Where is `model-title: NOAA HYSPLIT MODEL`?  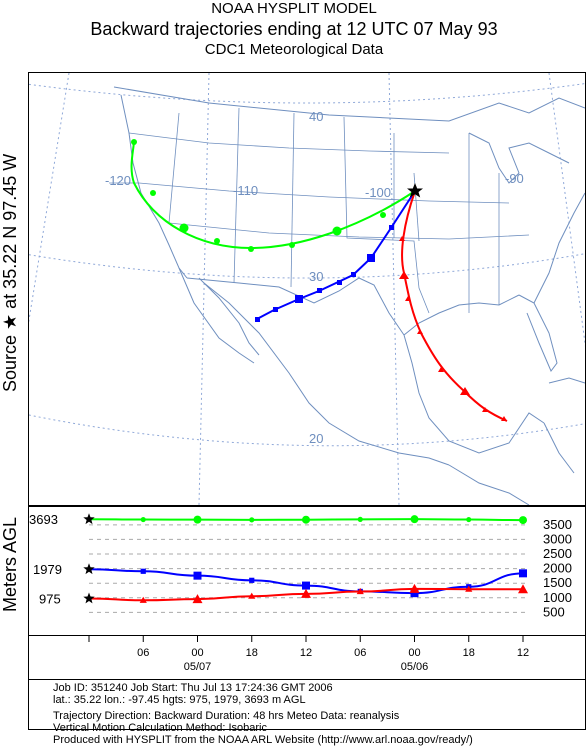
model-title: NOAA HYSPLIT MODEL is located at coordinates (294, 8).